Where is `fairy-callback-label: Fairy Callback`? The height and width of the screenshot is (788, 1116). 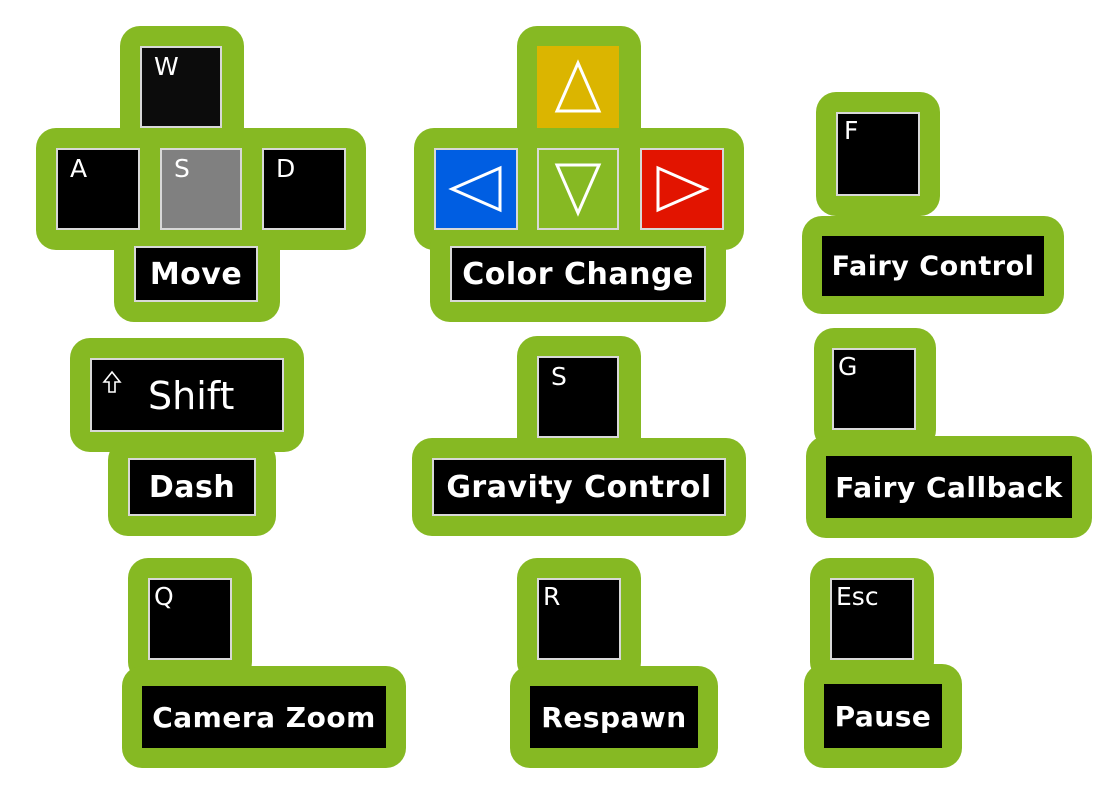 fairy-callback-label: Fairy Callback is located at coordinates (949, 487).